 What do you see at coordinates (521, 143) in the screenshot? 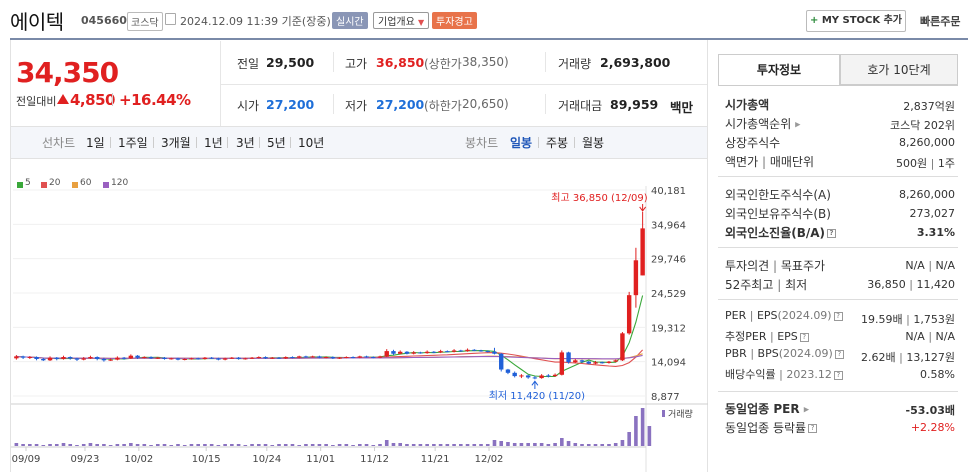
I see `candle-daily: 일봉` at bounding box center [521, 143].